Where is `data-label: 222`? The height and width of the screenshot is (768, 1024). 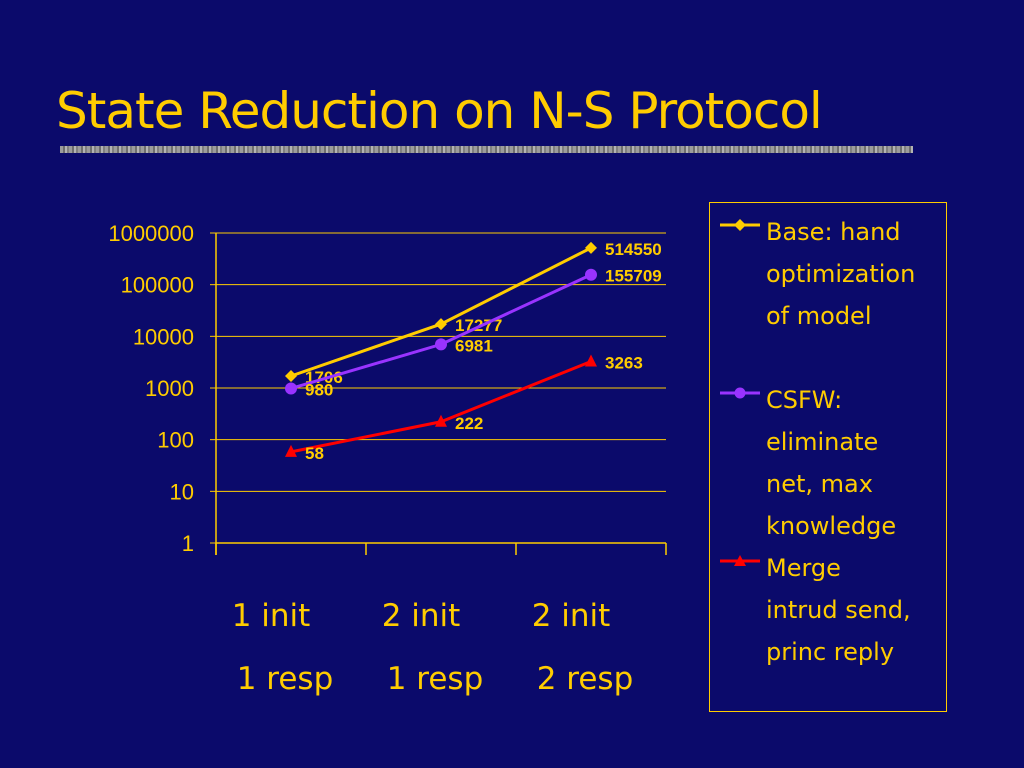 data-label: 222 is located at coordinates (469, 423).